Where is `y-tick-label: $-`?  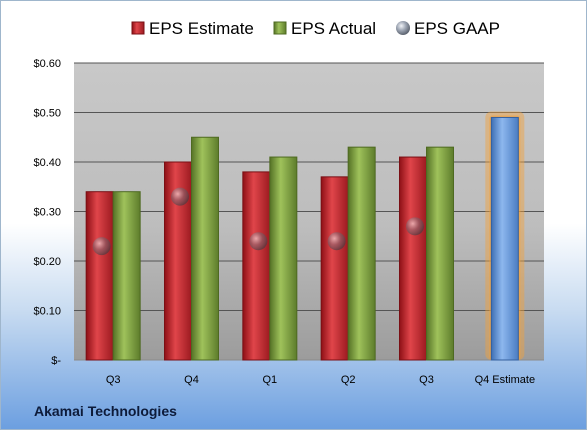 y-tick-label: $- is located at coordinates (56, 361).